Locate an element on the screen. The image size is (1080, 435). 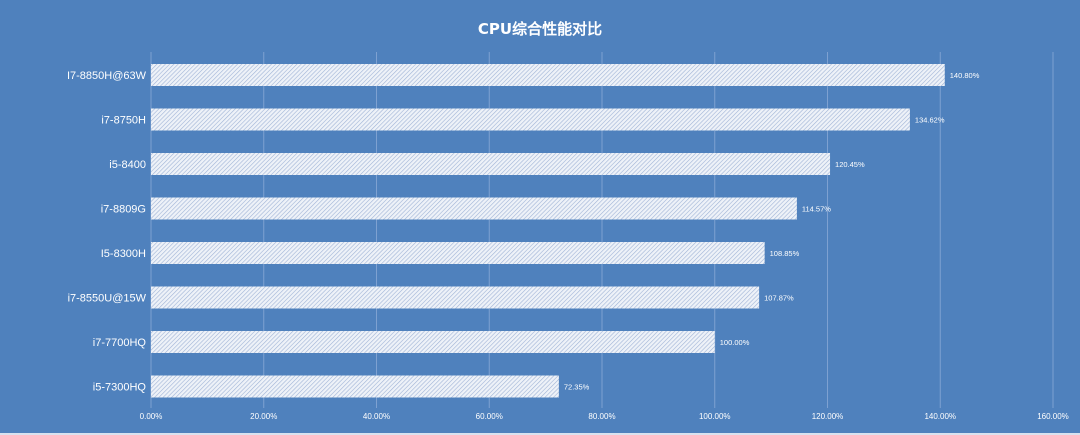
x-tick-label: 80.00% is located at coordinates (601, 416).